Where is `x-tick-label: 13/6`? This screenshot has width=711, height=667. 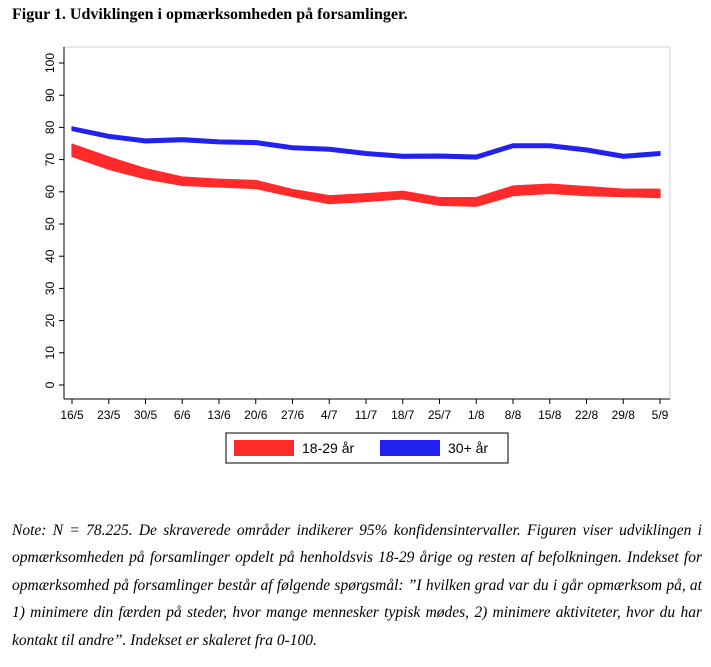 x-tick-label: 13/6 is located at coordinates (219, 415).